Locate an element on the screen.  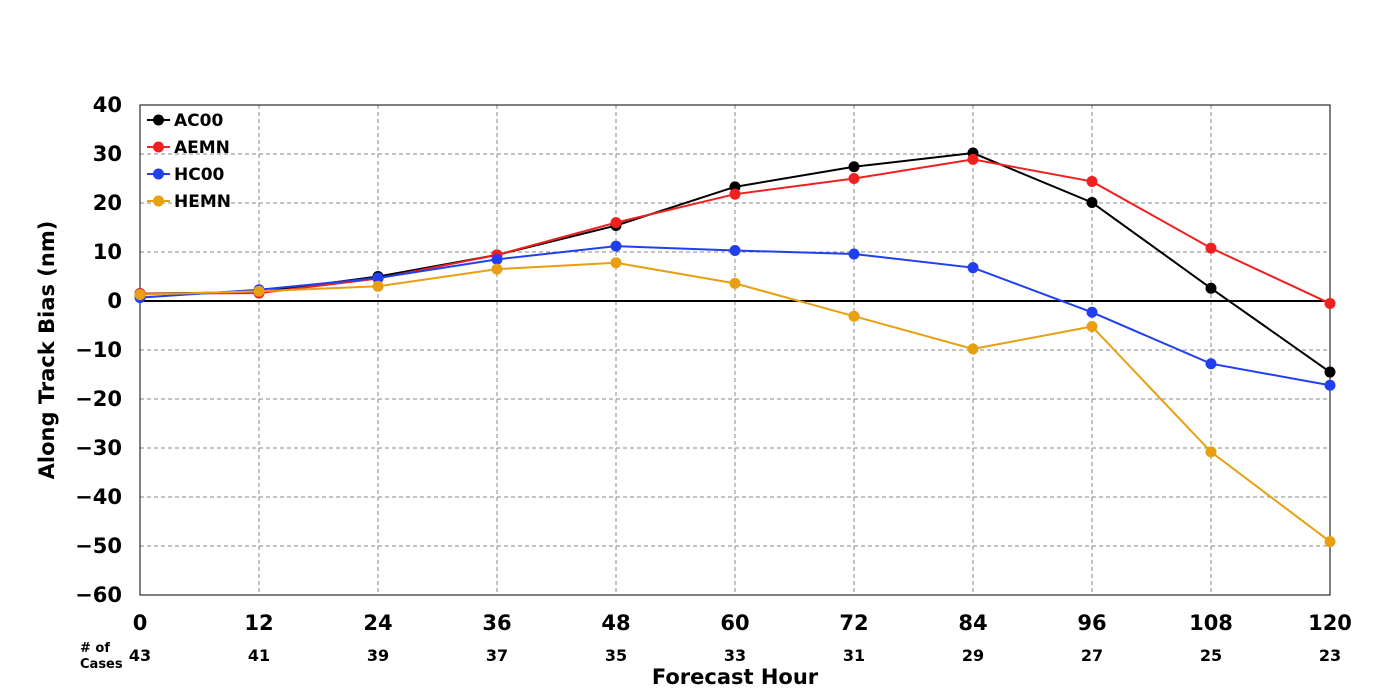
x-tick-label: 48 is located at coordinates (615, 623).